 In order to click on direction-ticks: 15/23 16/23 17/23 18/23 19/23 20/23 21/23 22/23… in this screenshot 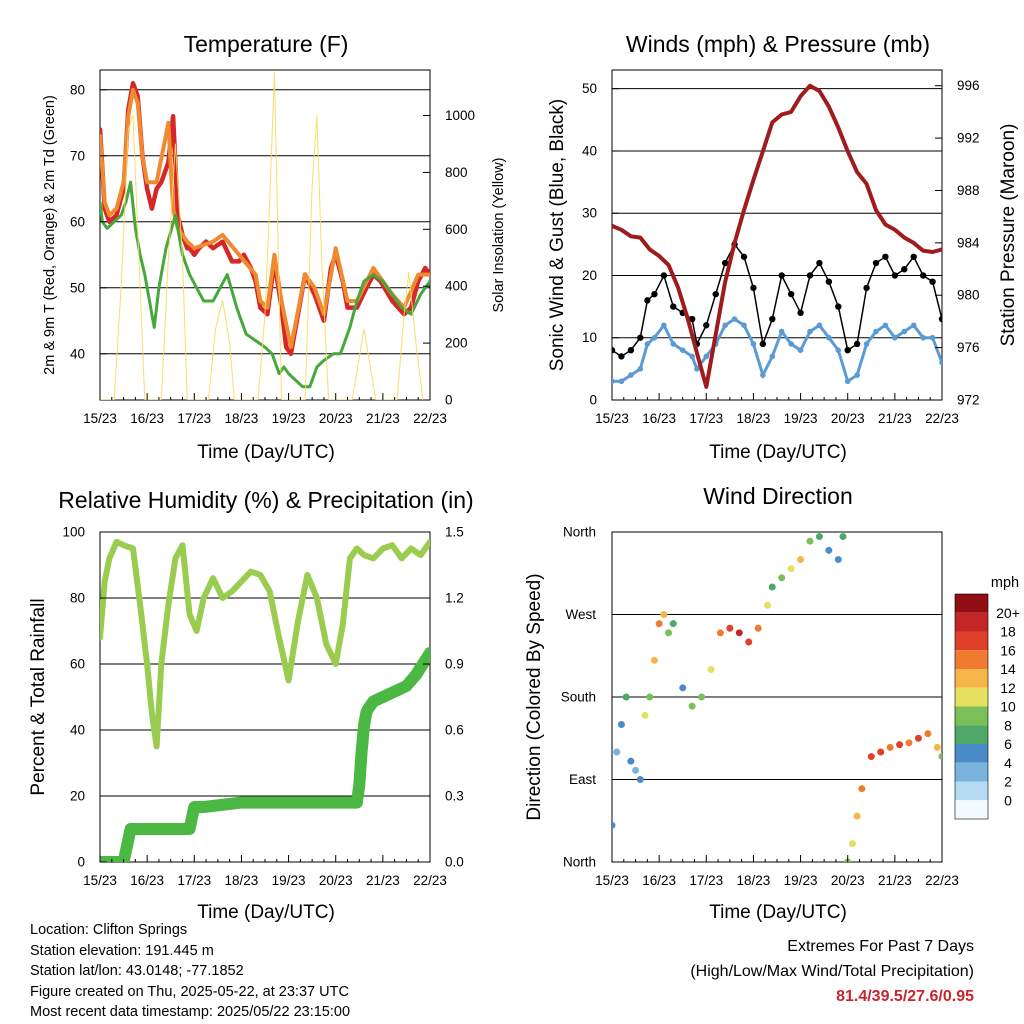, I will do `click(760, 707)`.